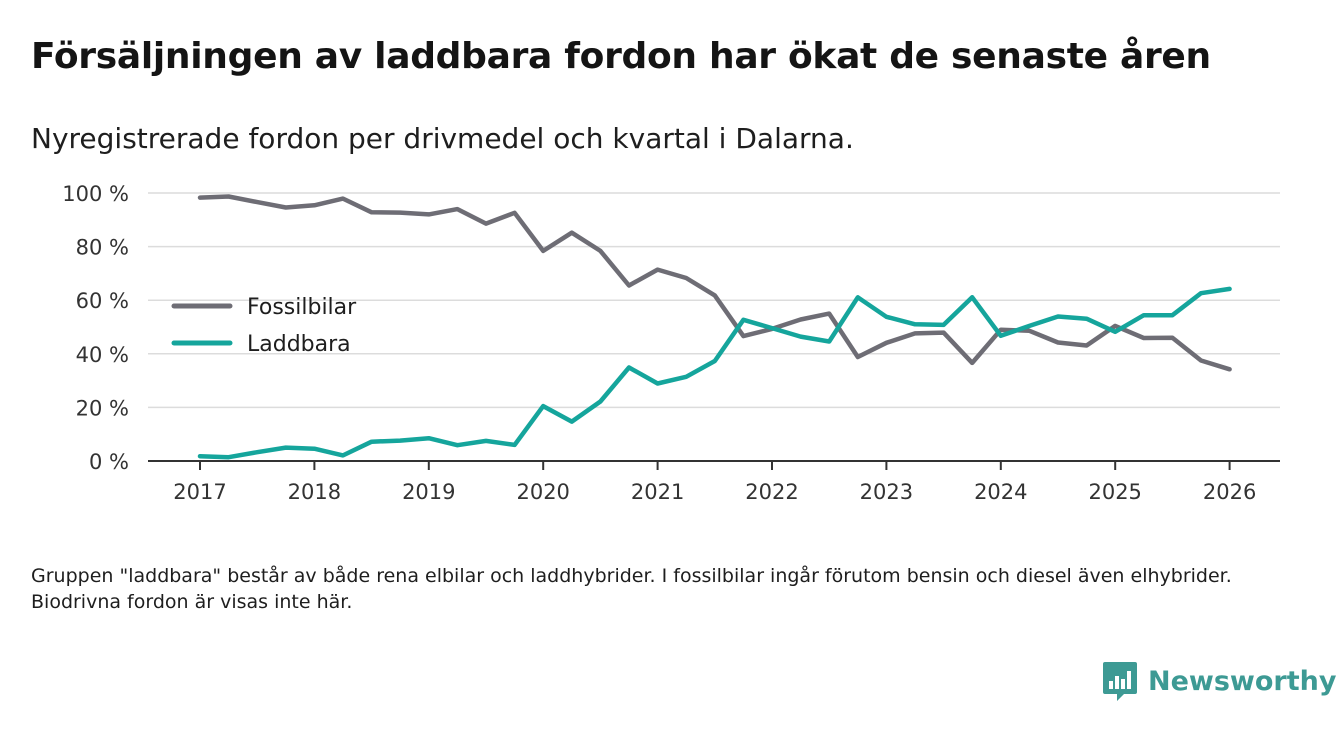  What do you see at coordinates (542, 492) in the screenshot?
I see `x-tick-label: 2020` at bounding box center [542, 492].